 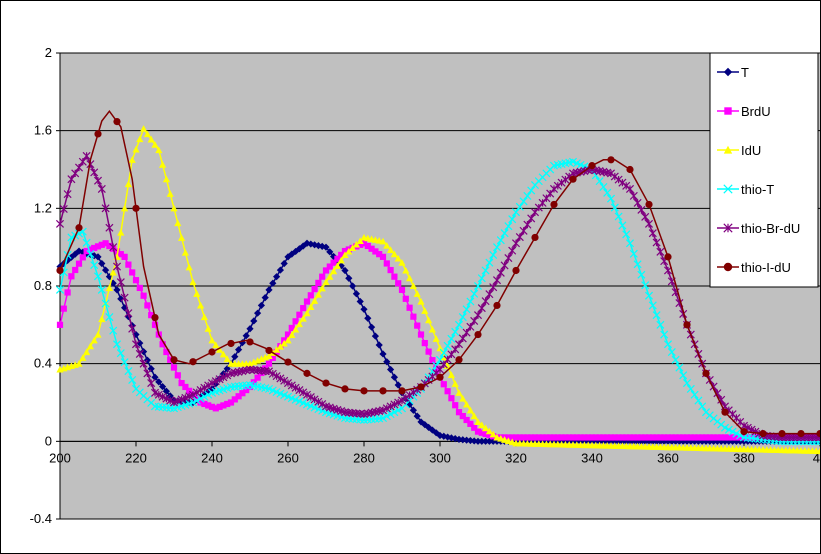 I want to click on x-tick-label: 280, so click(x=364, y=457).